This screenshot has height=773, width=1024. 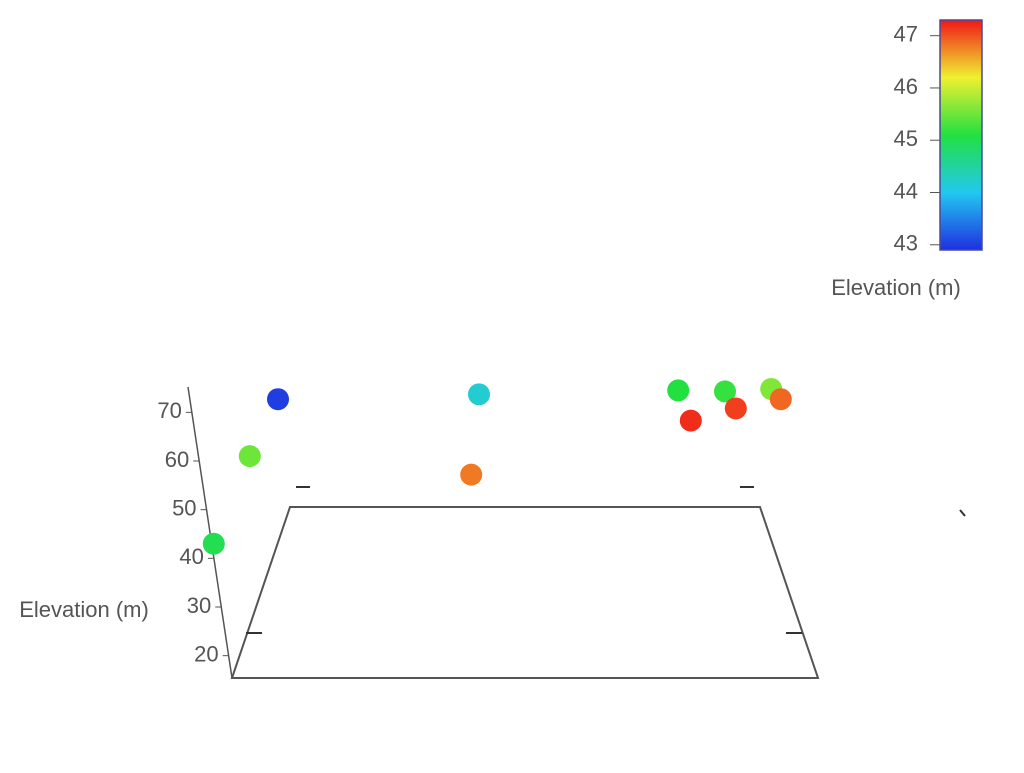 I want to click on z-axis-title: Elevation (m), so click(x=84, y=609).